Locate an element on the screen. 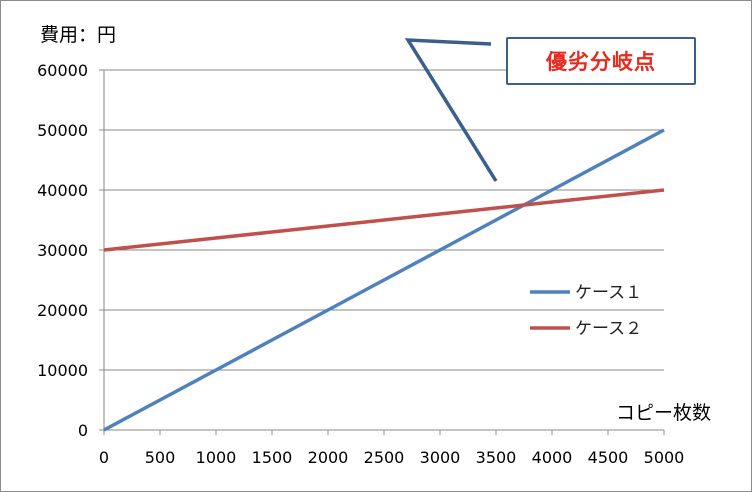 The height and width of the screenshot is (492, 752). x-tick-label: 0 is located at coordinates (104, 457).